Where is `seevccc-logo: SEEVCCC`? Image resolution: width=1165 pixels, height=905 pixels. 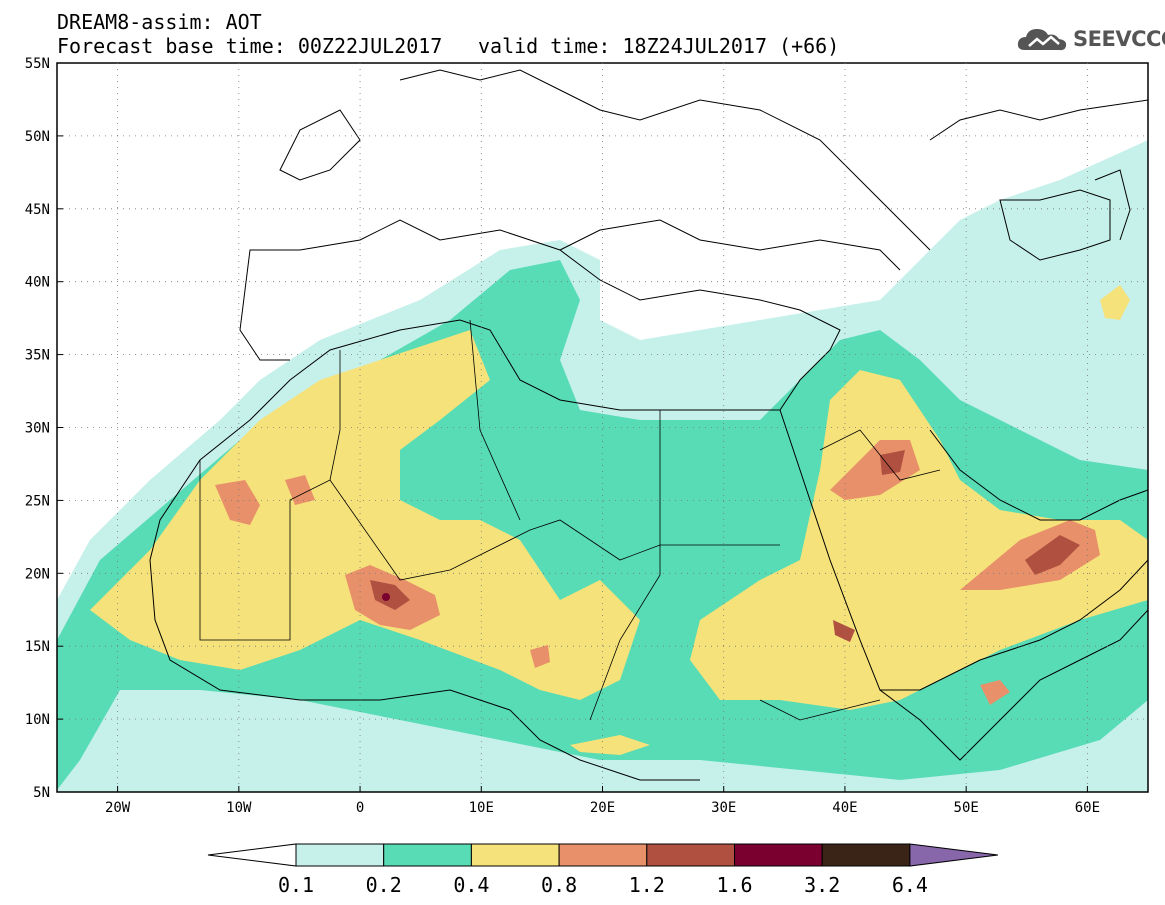 seevccc-logo: SEEVCCC is located at coordinates (1090, 40).